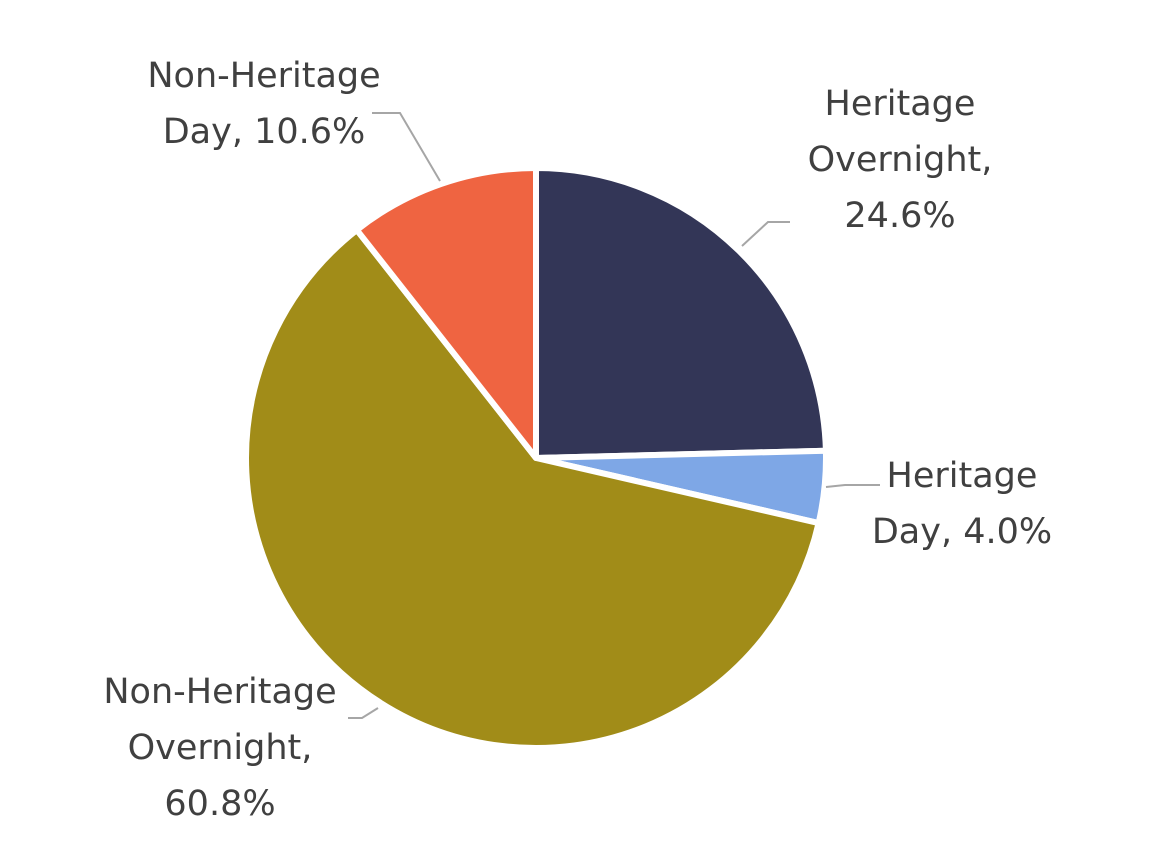  I want to click on leader-line-non-heritage-overnight, so click(363, 713).